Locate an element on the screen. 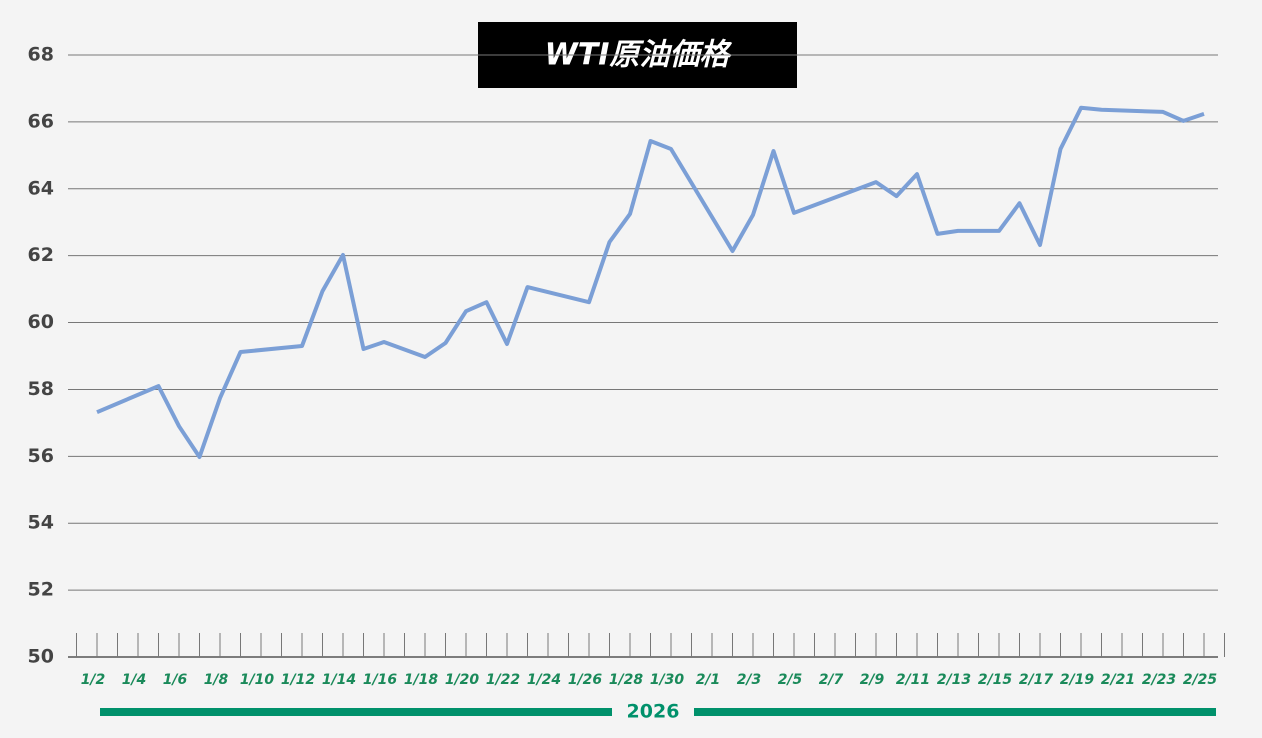 Image resolution: width=1262 pixels, height=738 pixels. x-tick-label: 2/23 is located at coordinates (1159, 680).